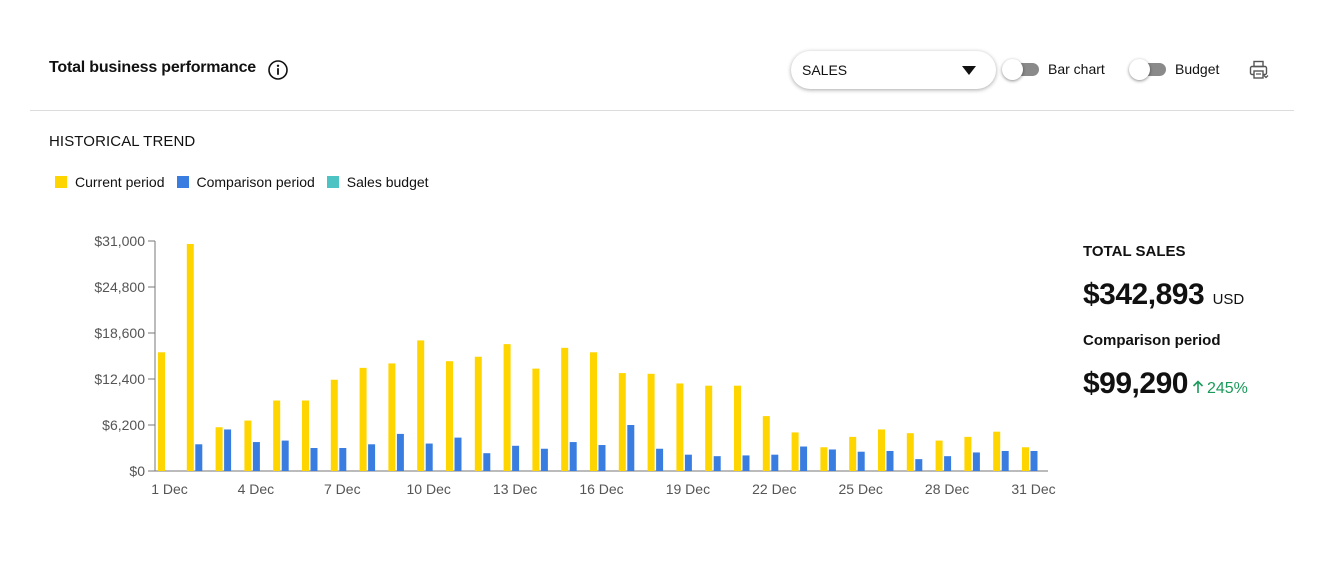 The image size is (1339, 567). Describe the element at coordinates (1147, 69) in the screenshot. I see `budget-switch` at that location.